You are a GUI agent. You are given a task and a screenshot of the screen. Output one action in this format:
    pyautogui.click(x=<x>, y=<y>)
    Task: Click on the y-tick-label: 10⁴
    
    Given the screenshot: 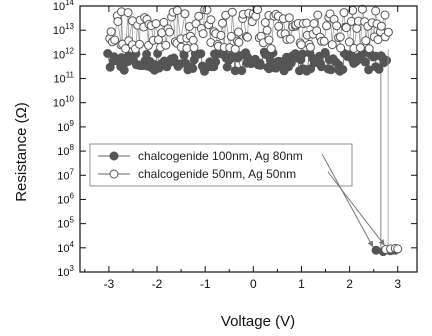 What is the action you would take?
    pyautogui.click(x=65, y=247)
    